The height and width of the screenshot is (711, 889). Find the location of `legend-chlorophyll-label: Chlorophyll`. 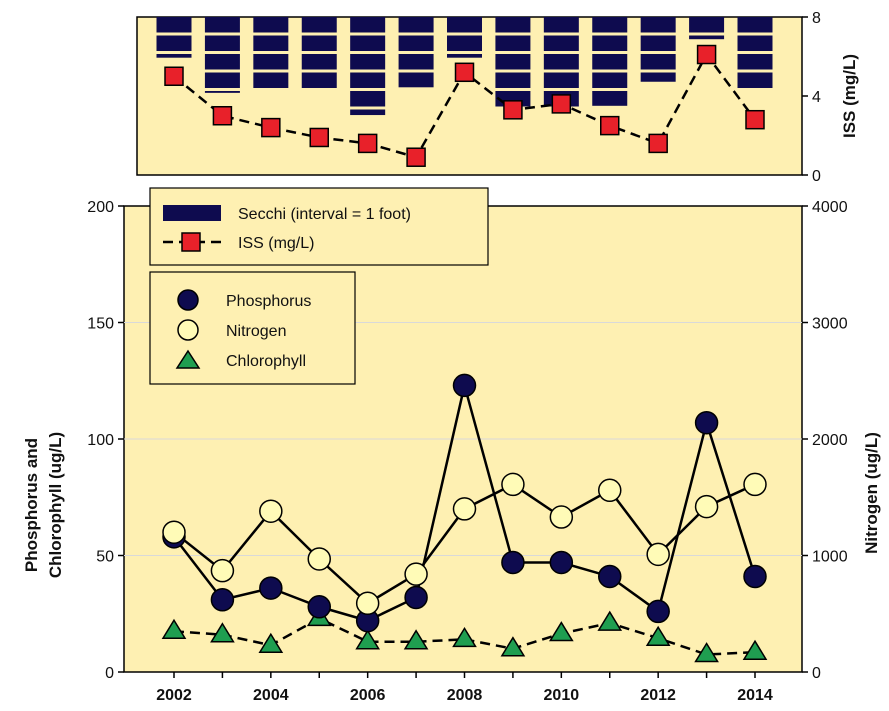

legend-chlorophyll-label: Chlorophyll is located at coordinates (266, 361).